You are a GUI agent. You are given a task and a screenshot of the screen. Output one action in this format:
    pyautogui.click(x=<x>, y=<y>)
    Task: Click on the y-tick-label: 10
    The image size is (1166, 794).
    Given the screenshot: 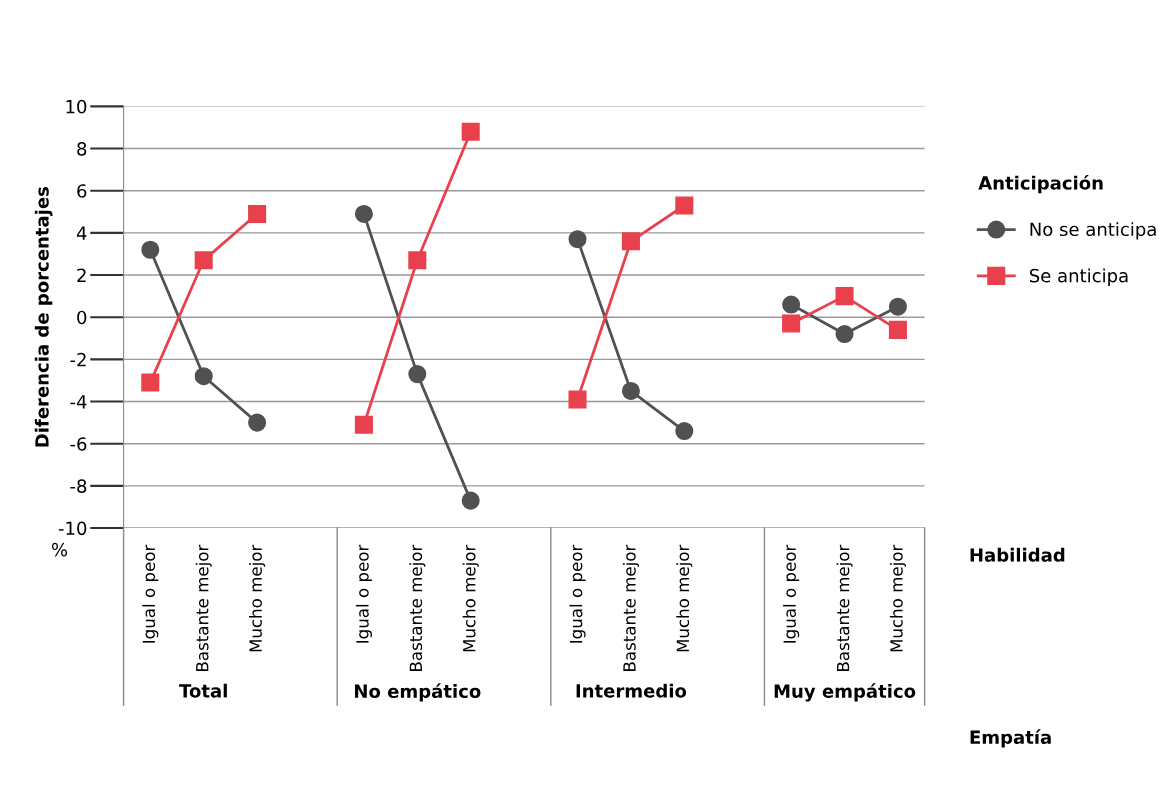 What is the action you would take?
    pyautogui.click(x=76, y=106)
    